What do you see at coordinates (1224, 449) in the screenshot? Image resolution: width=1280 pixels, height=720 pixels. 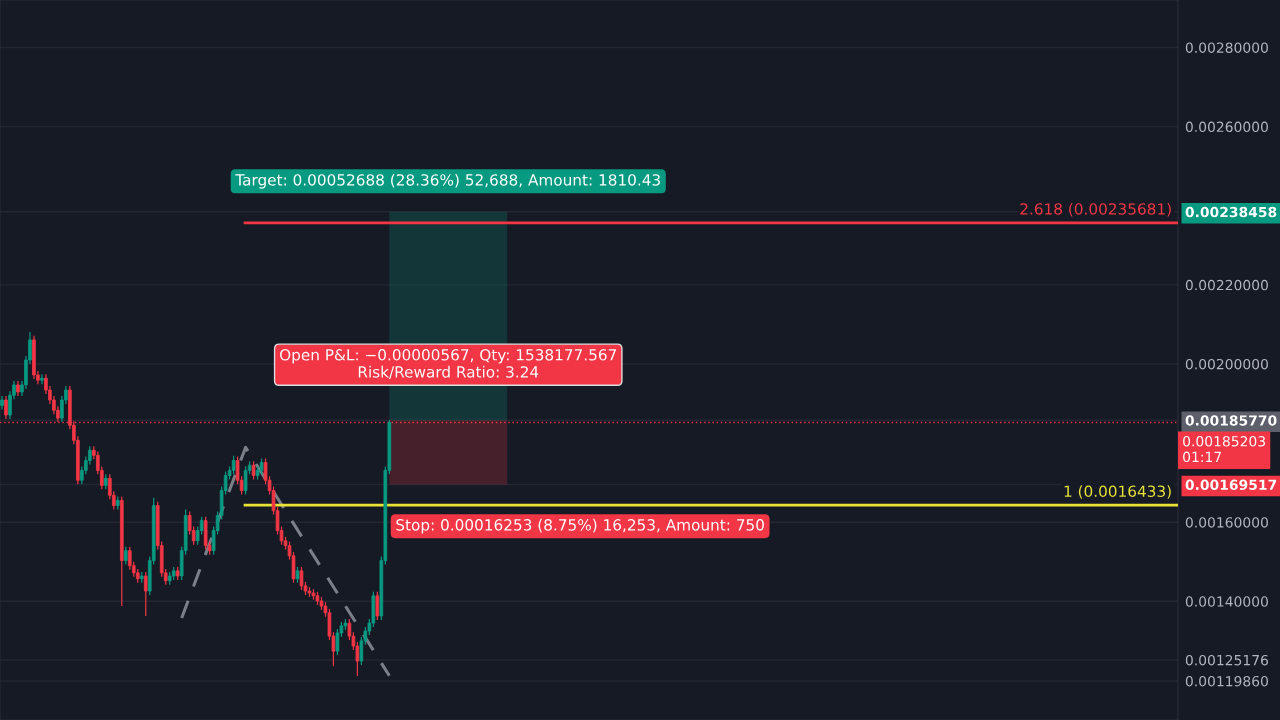 I see `ref-line-label: 0.00185203 01:17` at bounding box center [1224, 449].